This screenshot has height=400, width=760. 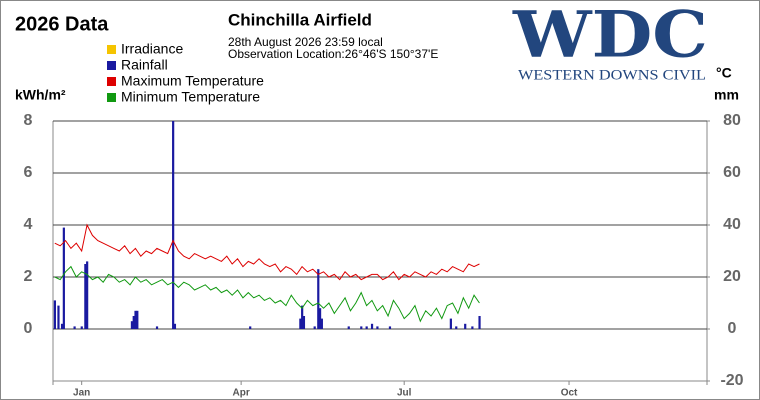 What do you see at coordinates (300, 19) in the screenshot?
I see `station-name: Chinchilla Airfield` at bounding box center [300, 19].